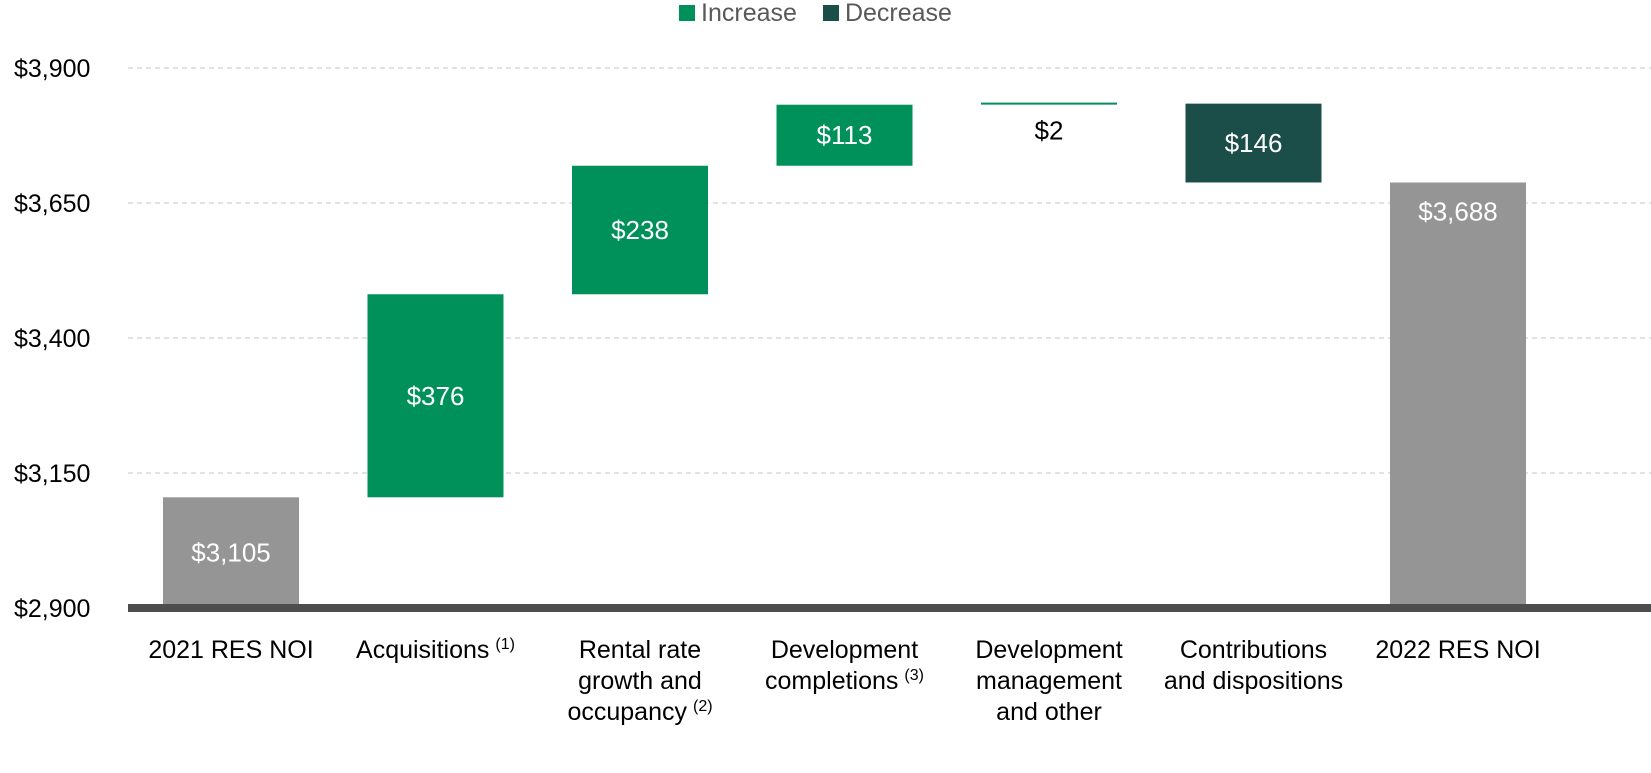 Image resolution: width=1651 pixels, height=773 pixels. I want to click on data-label: $3,105, so click(231, 553).